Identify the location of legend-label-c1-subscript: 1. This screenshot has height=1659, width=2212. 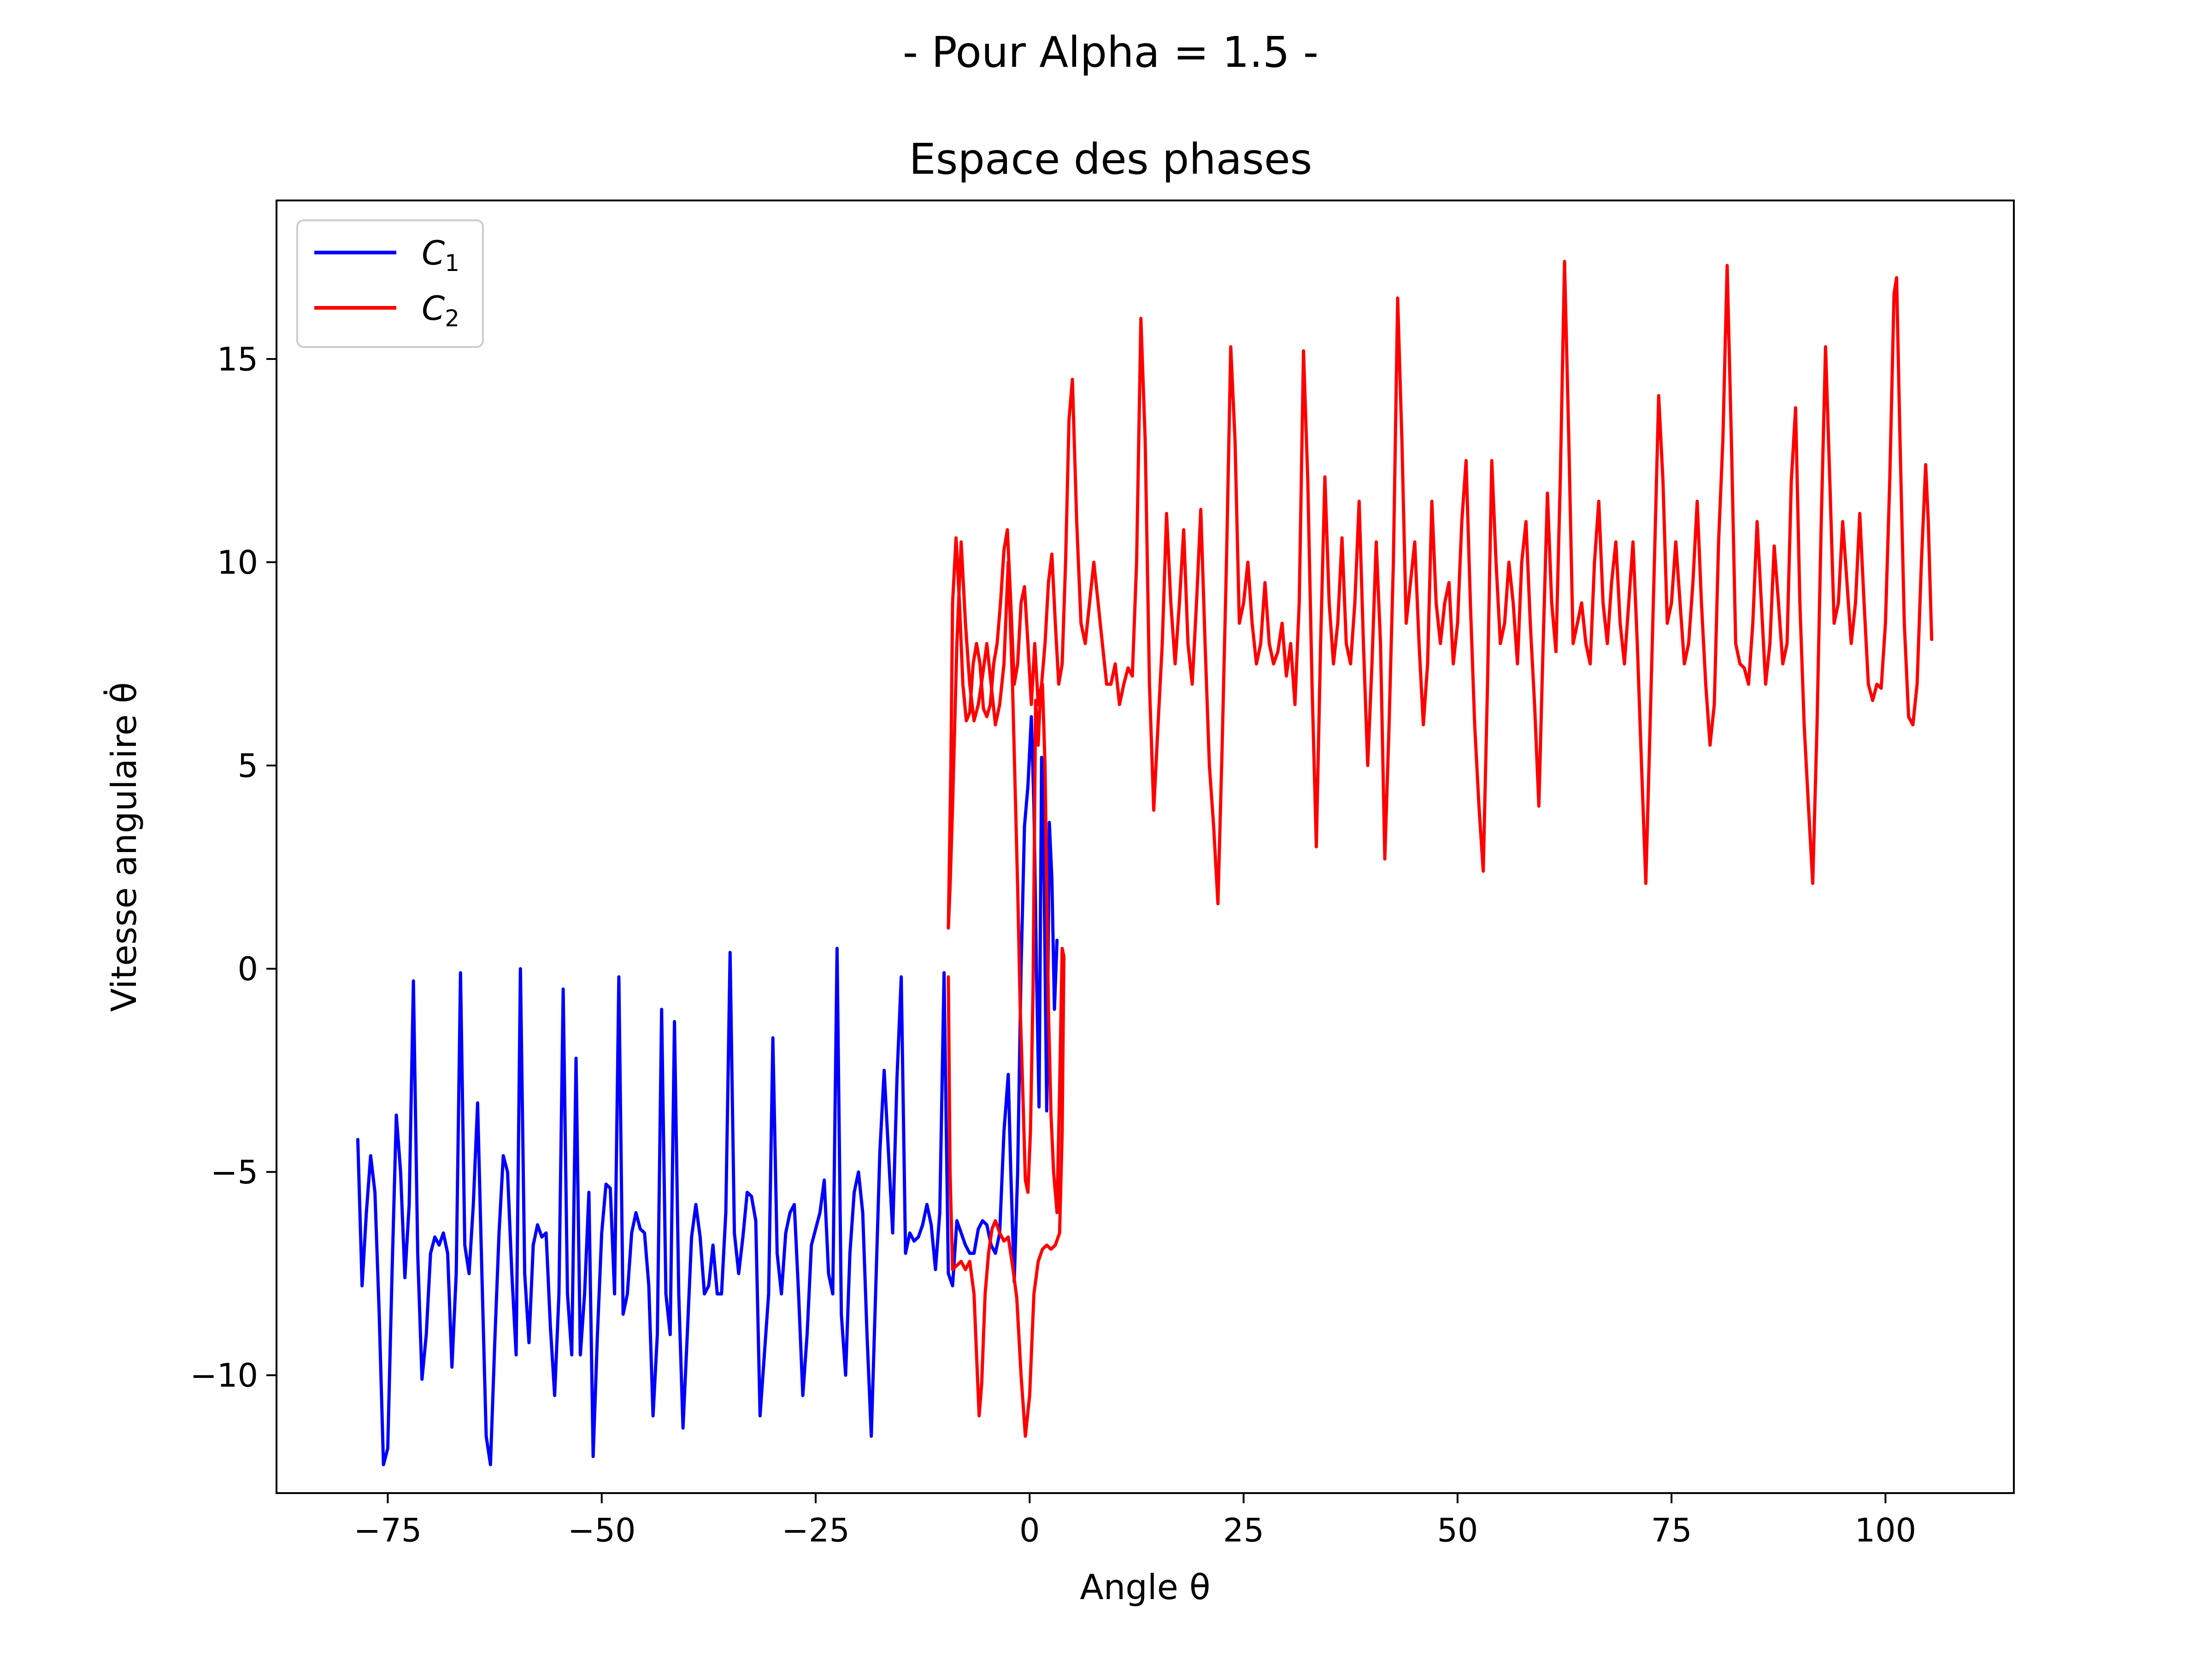
(452, 263).